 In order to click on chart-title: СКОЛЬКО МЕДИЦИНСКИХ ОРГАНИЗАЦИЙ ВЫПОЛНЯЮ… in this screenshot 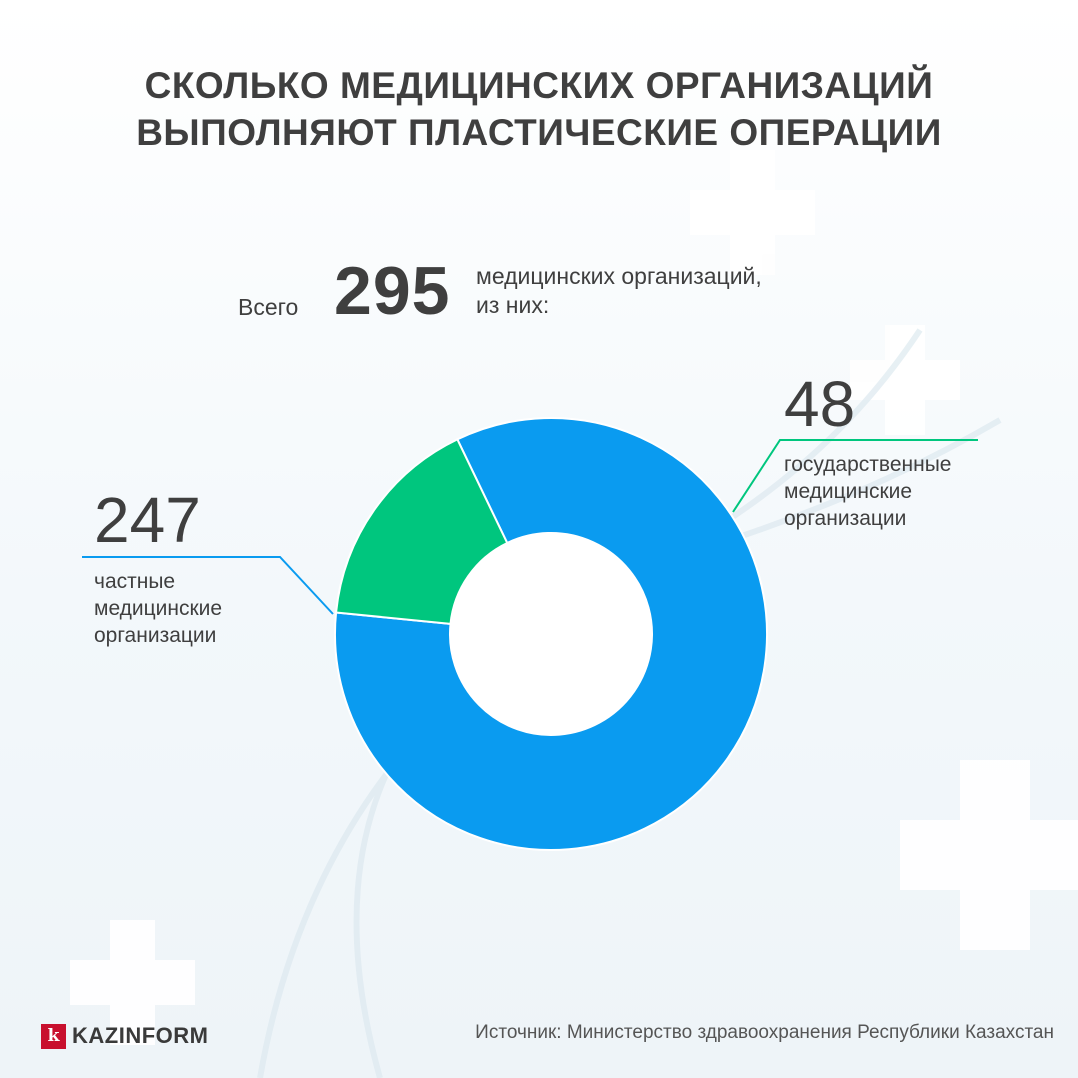, I will do `click(539, 109)`.